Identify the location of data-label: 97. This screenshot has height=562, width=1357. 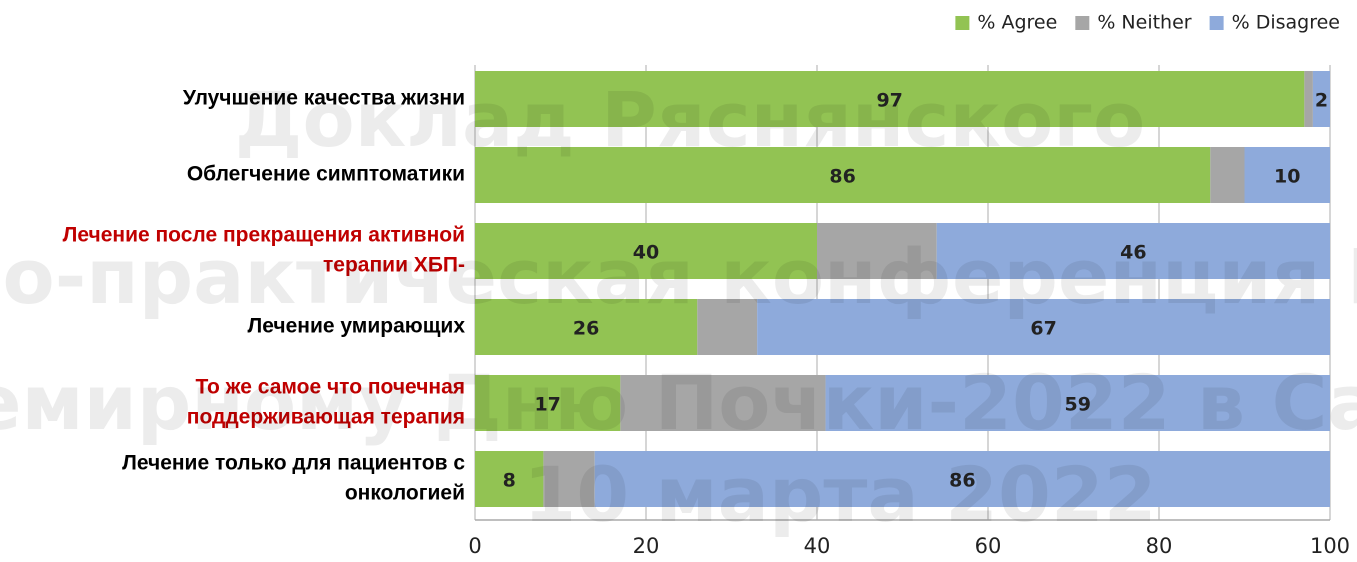
(889, 101).